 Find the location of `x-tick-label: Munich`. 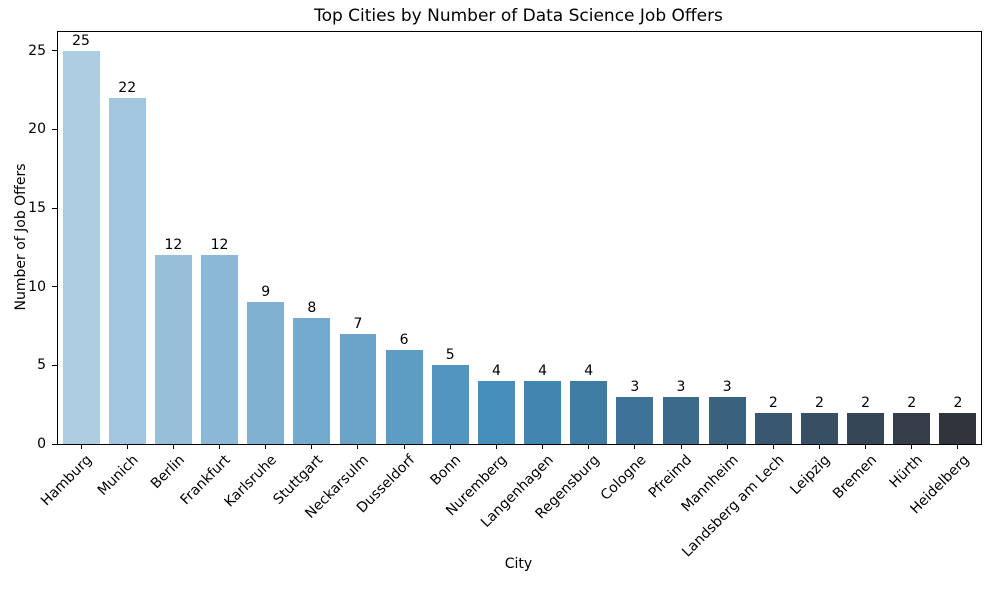

x-tick-label: Munich is located at coordinates (118, 475).